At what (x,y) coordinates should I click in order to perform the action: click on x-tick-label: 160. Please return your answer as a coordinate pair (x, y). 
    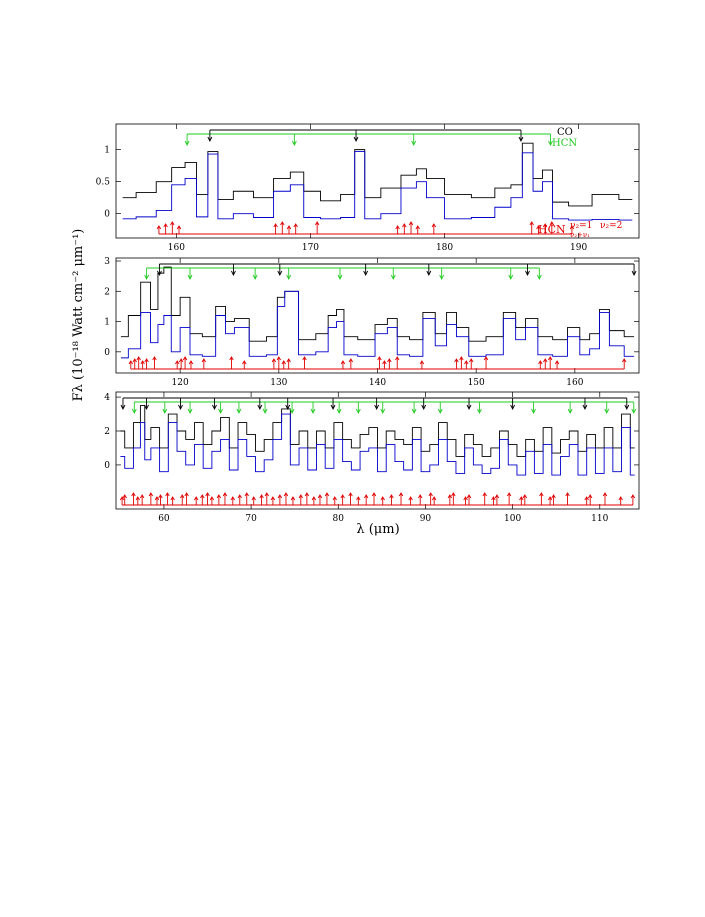
    Looking at the image, I should click on (176, 248).